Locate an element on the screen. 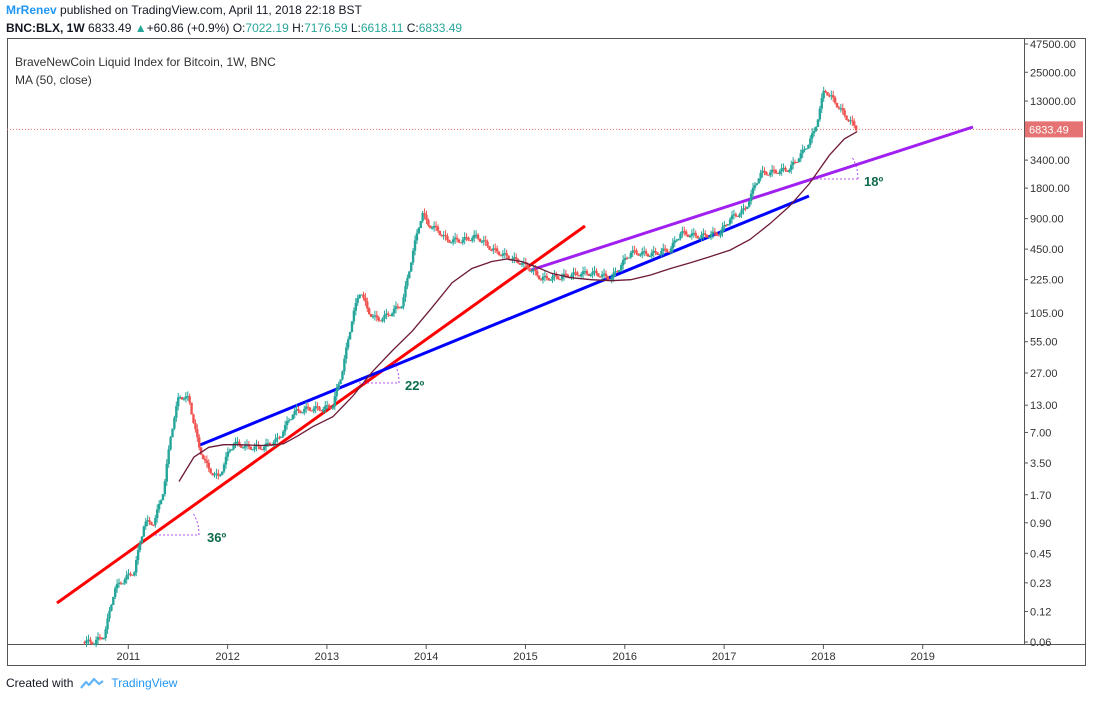 This screenshot has width=1094, height=701. y-tick-label: 0.90 is located at coordinates (1040, 524).